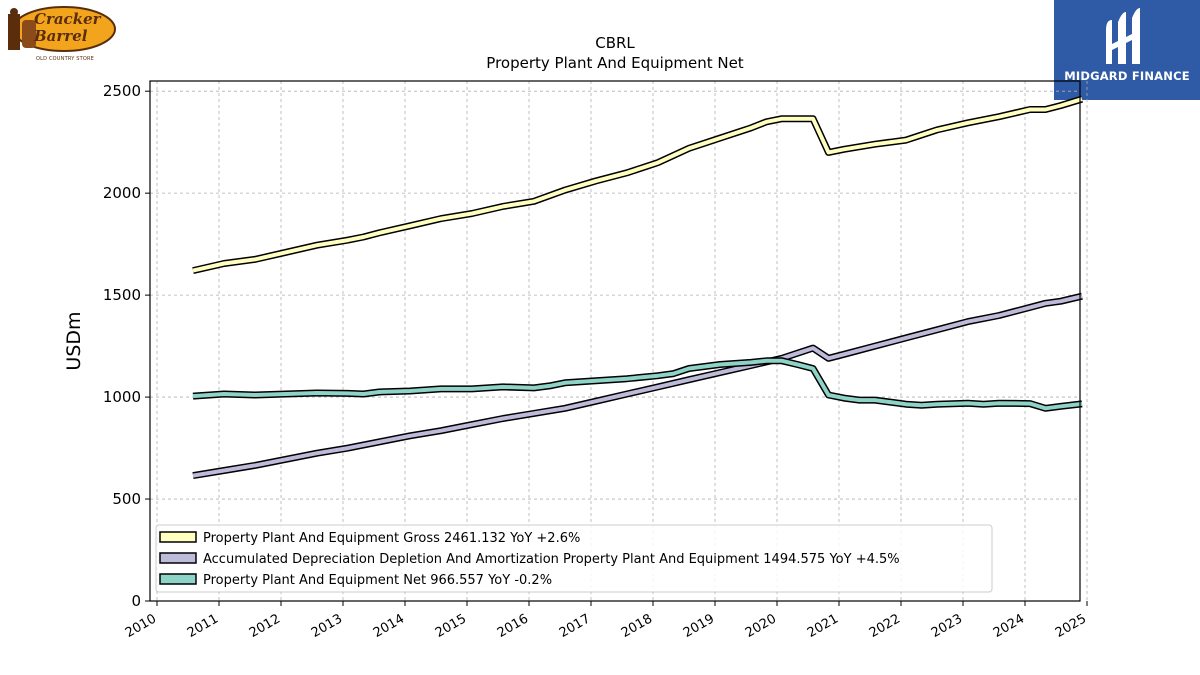 The width and height of the screenshot is (1200, 675). Describe the element at coordinates (823, 626) in the screenshot. I see `x-tick-label: 2021` at that location.